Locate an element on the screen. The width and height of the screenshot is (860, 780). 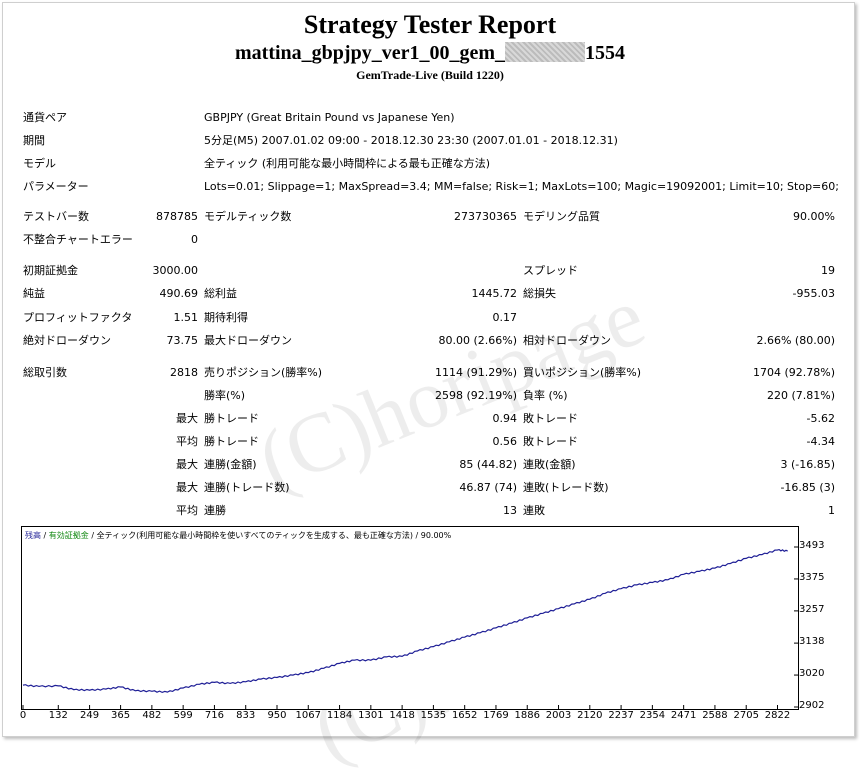
absolute-drawdown-value: 73.75 is located at coordinates (182, 340).